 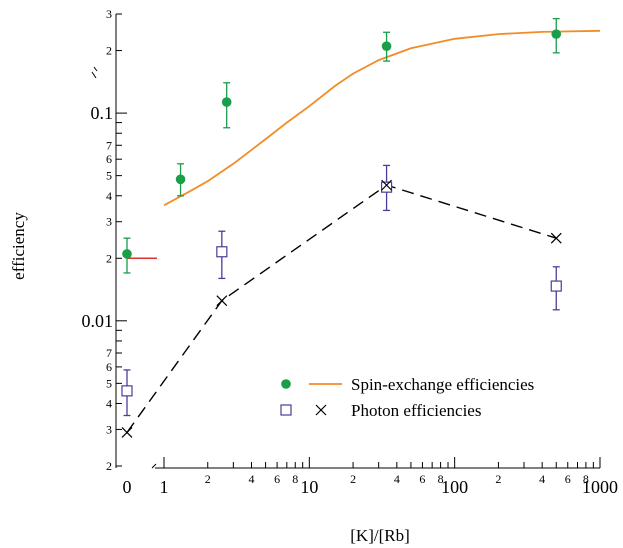 I want to click on x-tick-label: 10, so click(x=309, y=487).